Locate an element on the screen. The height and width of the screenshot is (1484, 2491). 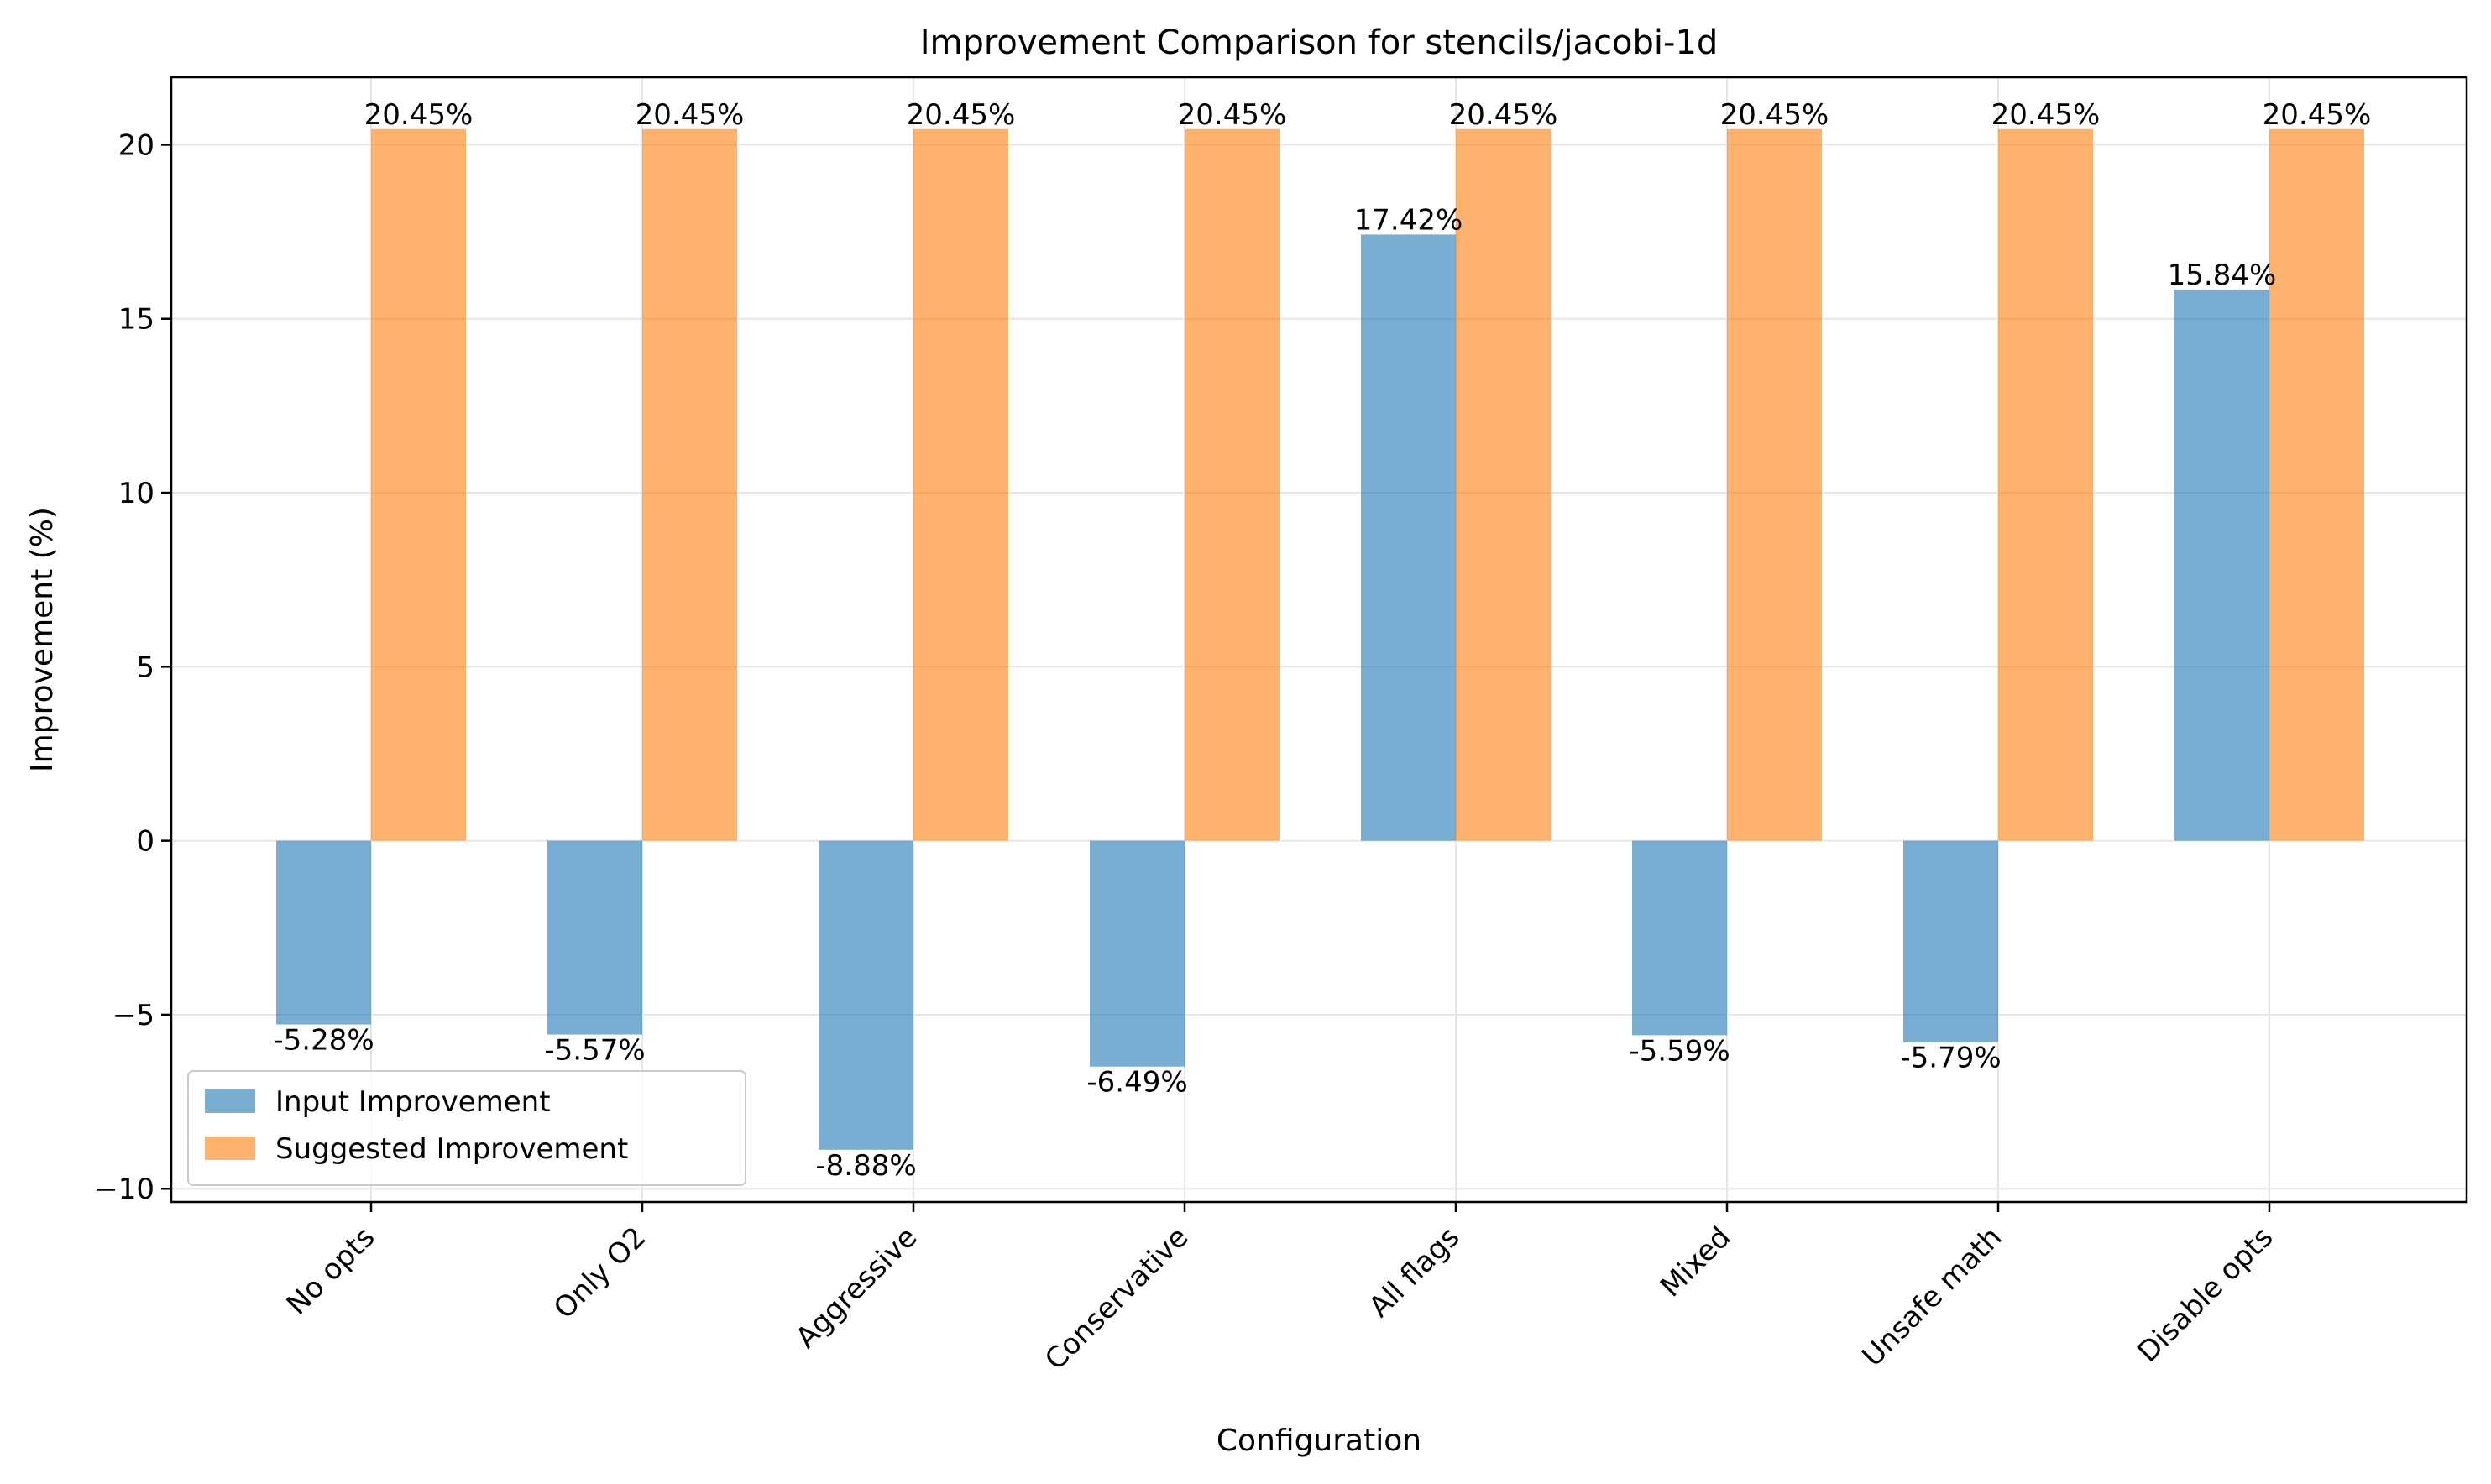
x-tick-label: Only O2 is located at coordinates (599, 1272).